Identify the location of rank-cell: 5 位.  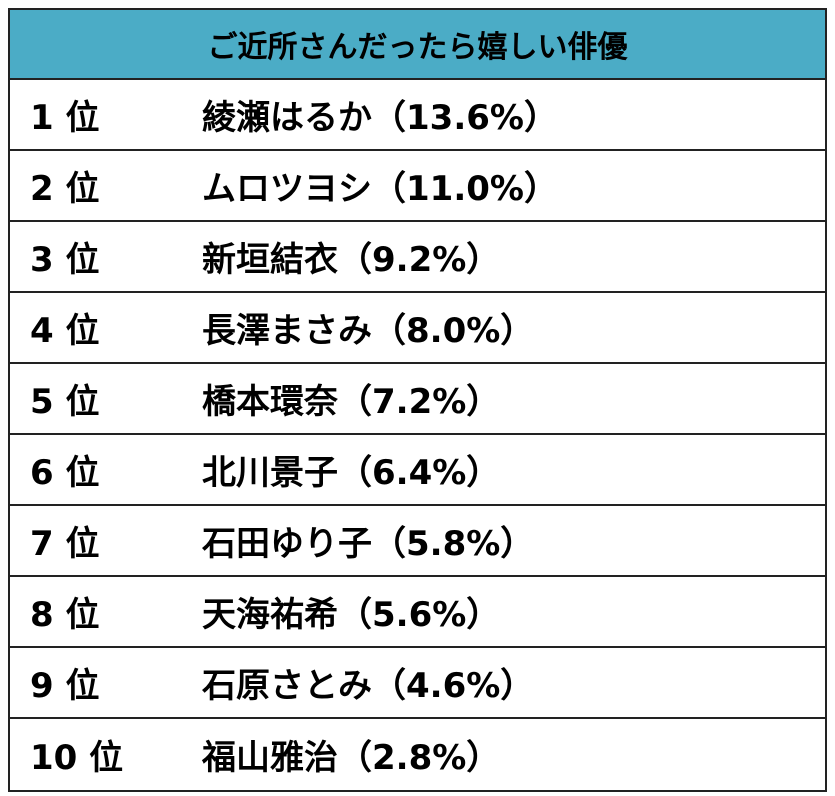
(65, 402).